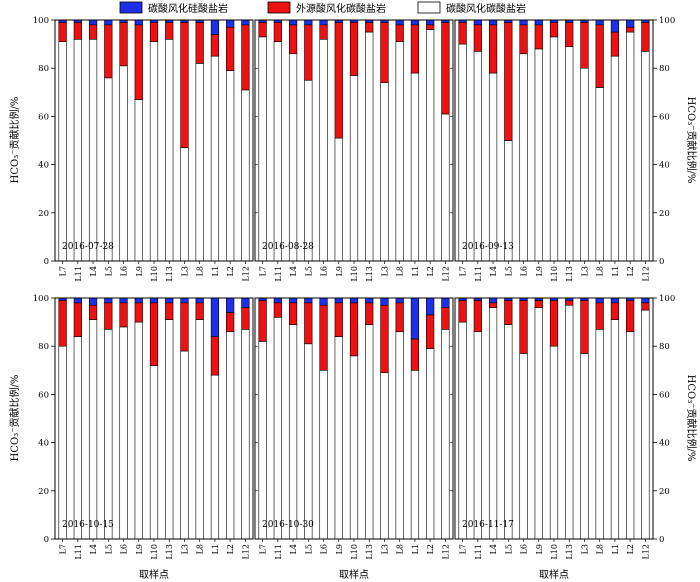  What do you see at coordinates (139, 549) in the screenshot?
I see `category-label: L9` at bounding box center [139, 549].